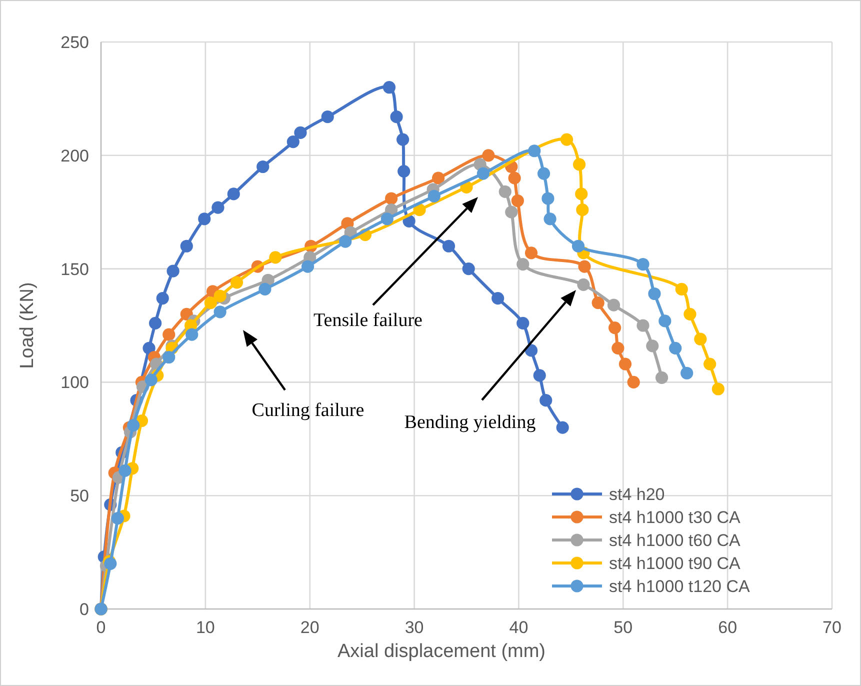 Image resolution: width=861 pixels, height=686 pixels. Describe the element at coordinates (27, 325) in the screenshot. I see `y-axis-title: Load (KN)` at that location.